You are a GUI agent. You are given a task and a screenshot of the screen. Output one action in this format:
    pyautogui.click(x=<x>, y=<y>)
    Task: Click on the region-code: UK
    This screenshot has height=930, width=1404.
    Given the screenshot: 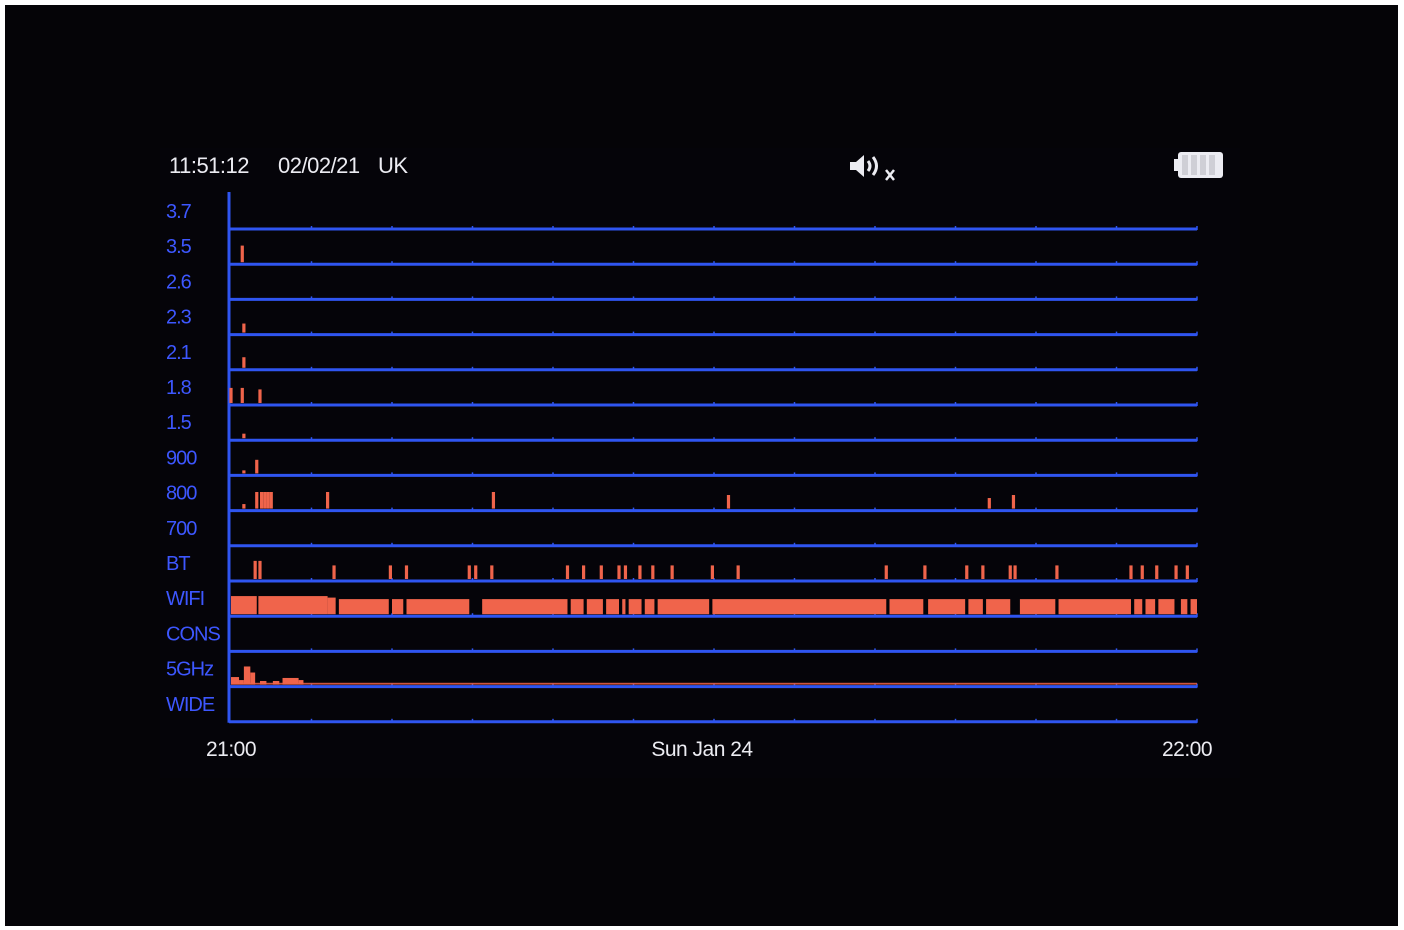 What is the action you would take?
    pyautogui.click(x=393, y=165)
    